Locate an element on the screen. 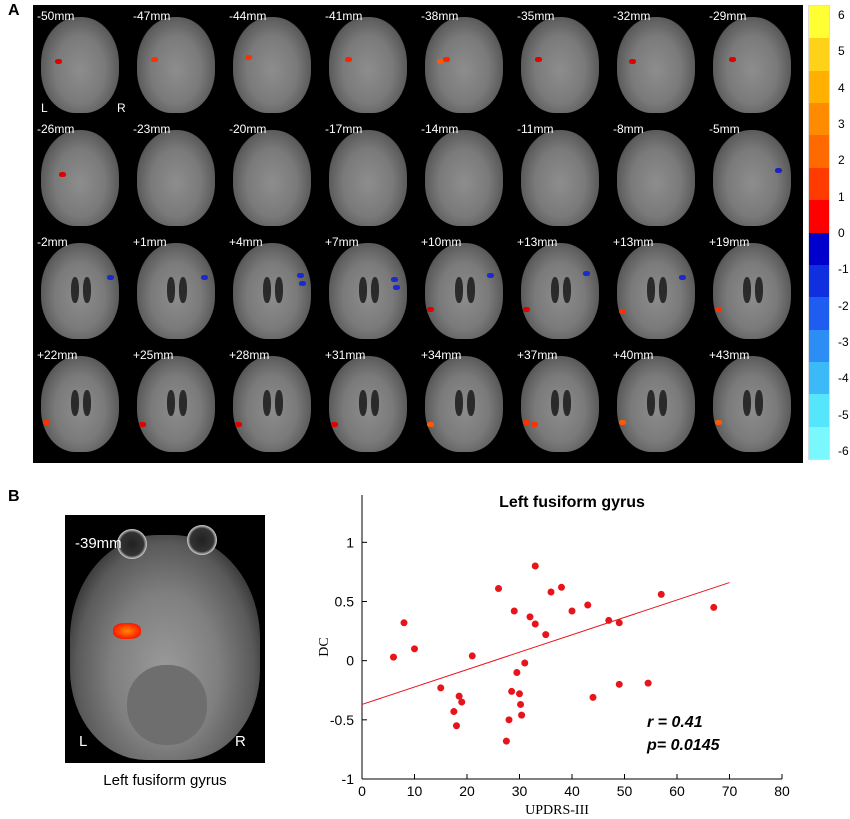  axial-slice: +13mm is located at coordinates (561, 290).